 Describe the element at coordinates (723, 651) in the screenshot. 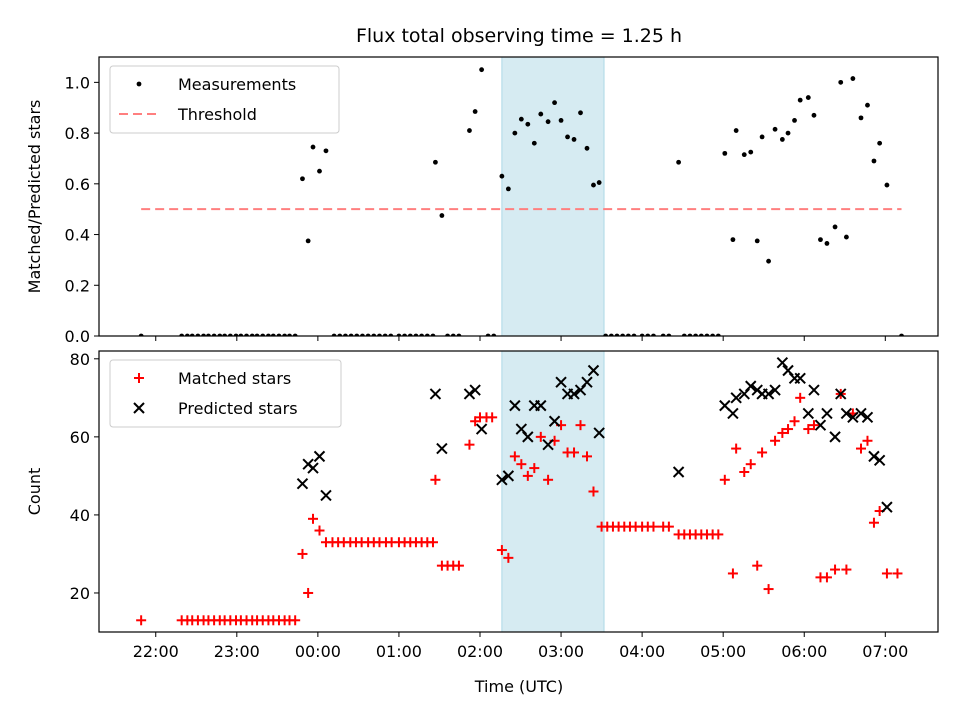

I see `x-tick-label: 05:00` at that location.